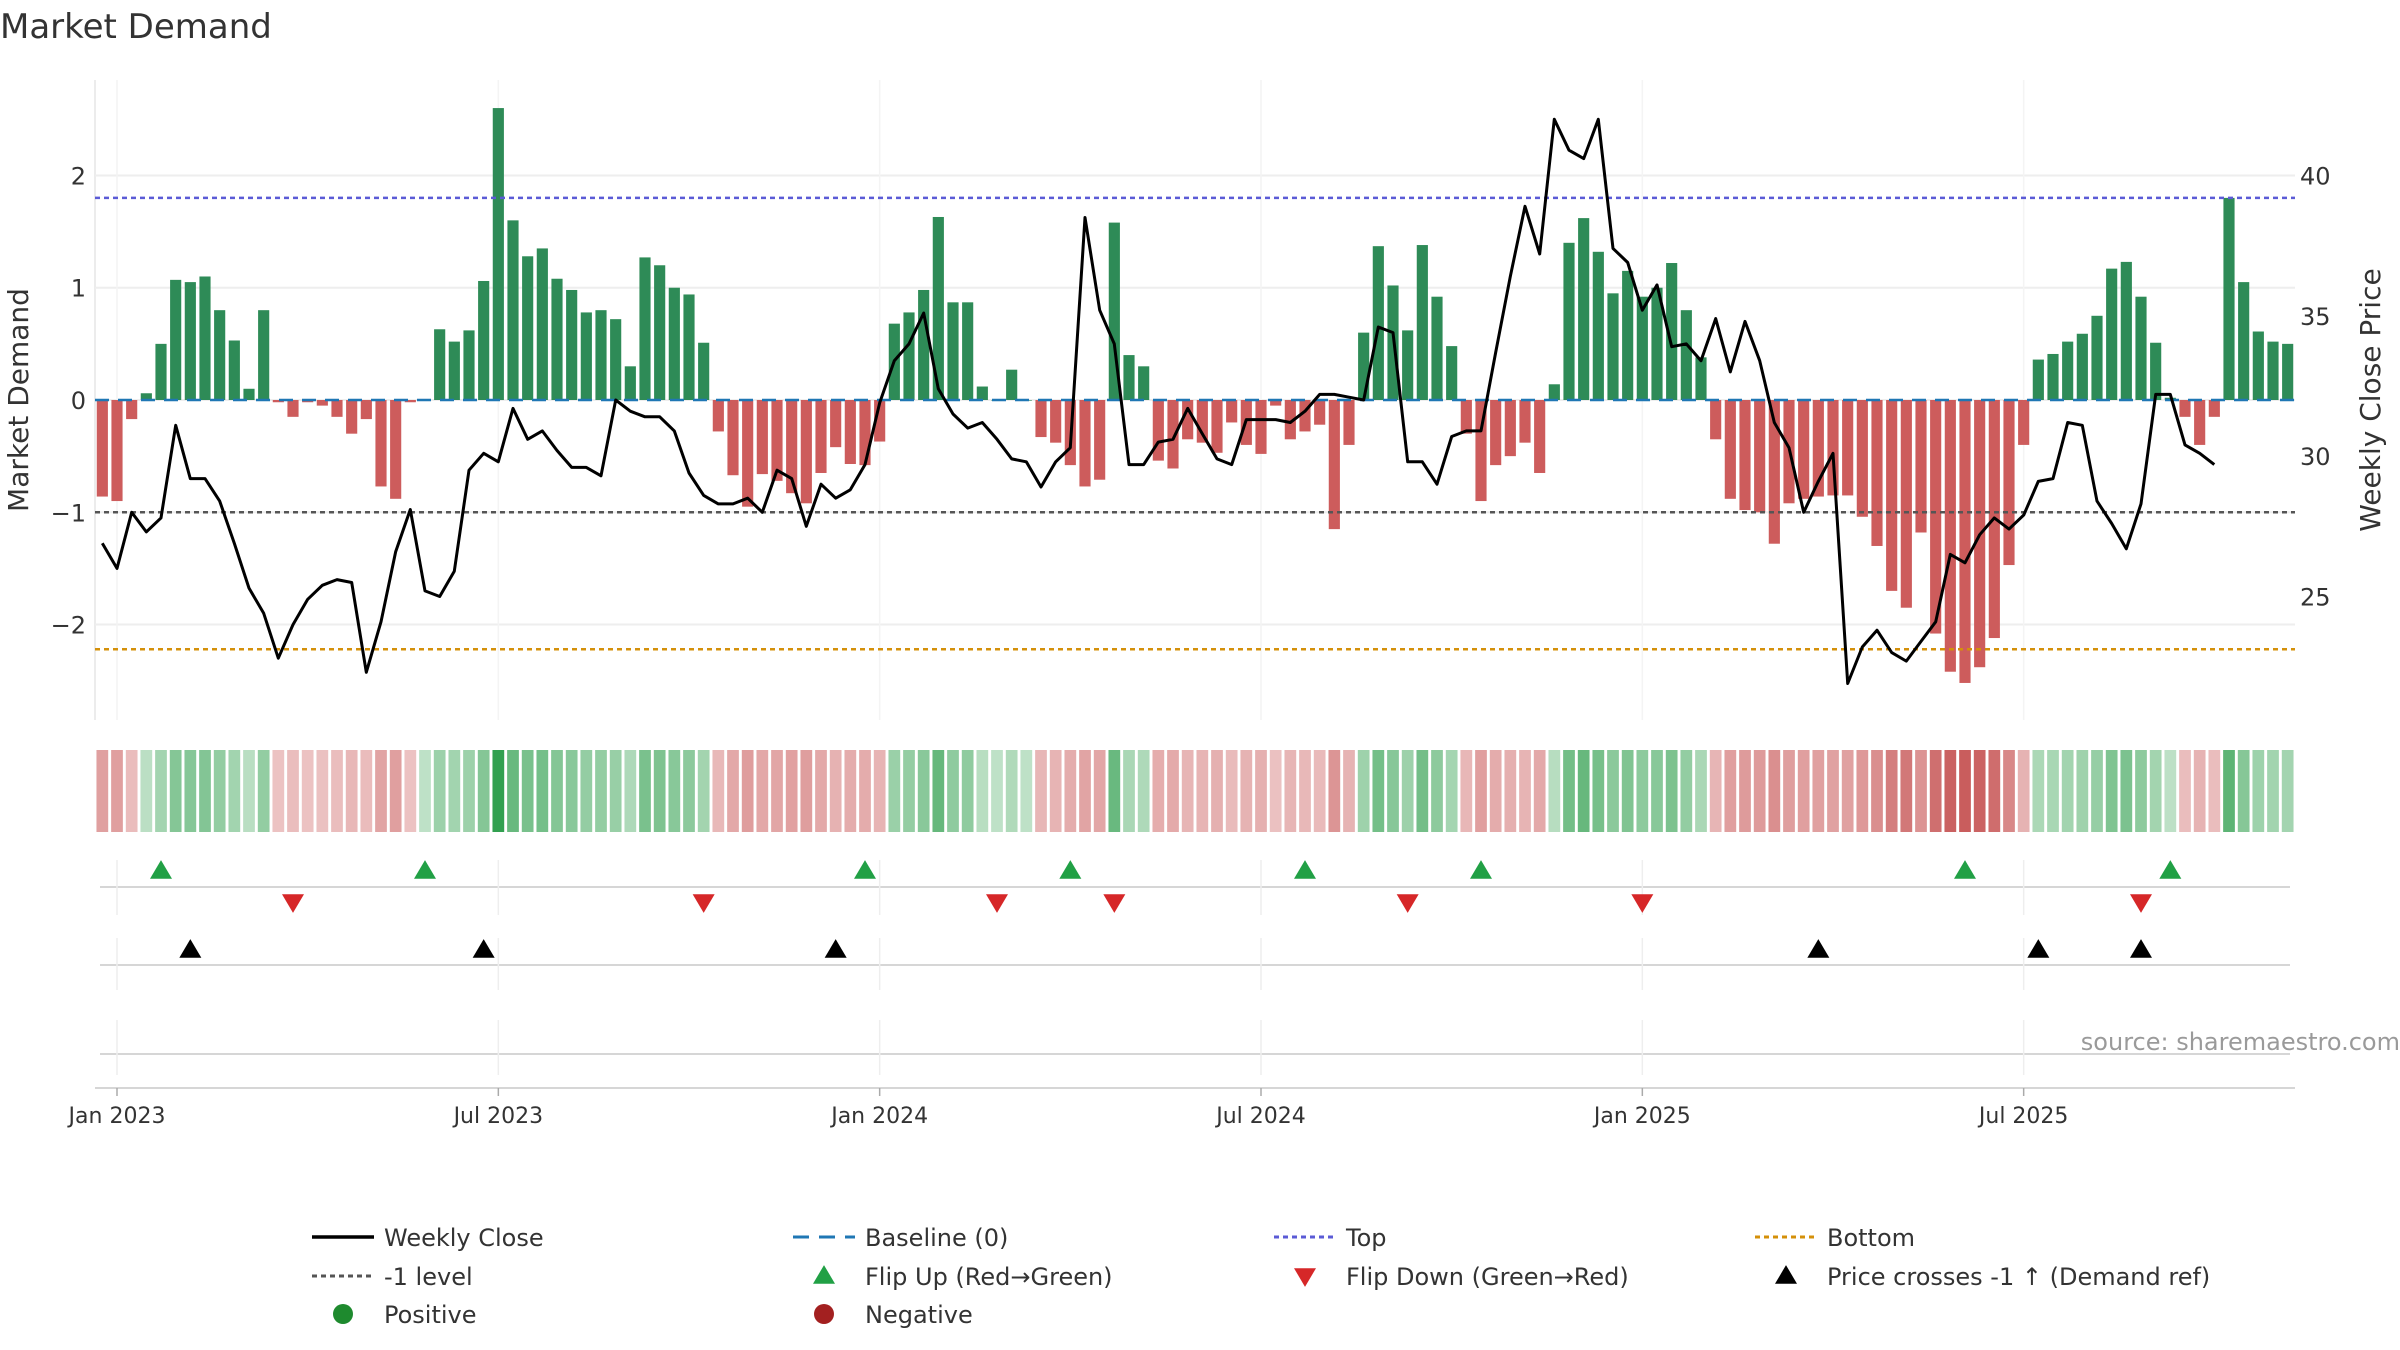  What do you see at coordinates (428, 1277) in the screenshot?
I see `legend-label: -1 level` at bounding box center [428, 1277].